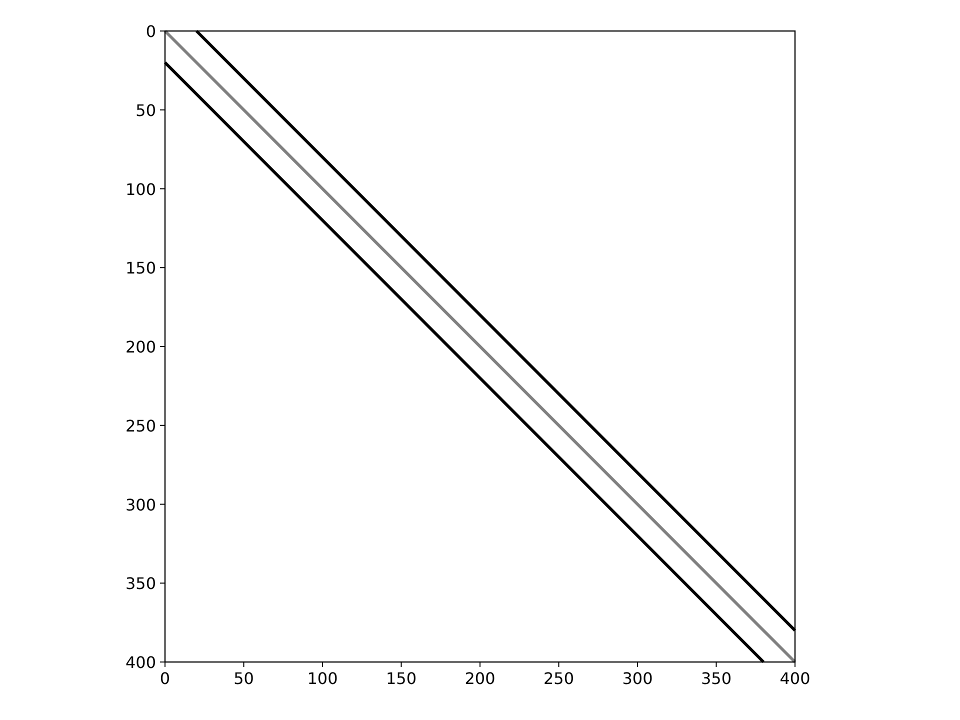 The width and height of the screenshot is (960, 720). What do you see at coordinates (146, 110) in the screenshot?
I see `y-tick-label: 50` at bounding box center [146, 110].